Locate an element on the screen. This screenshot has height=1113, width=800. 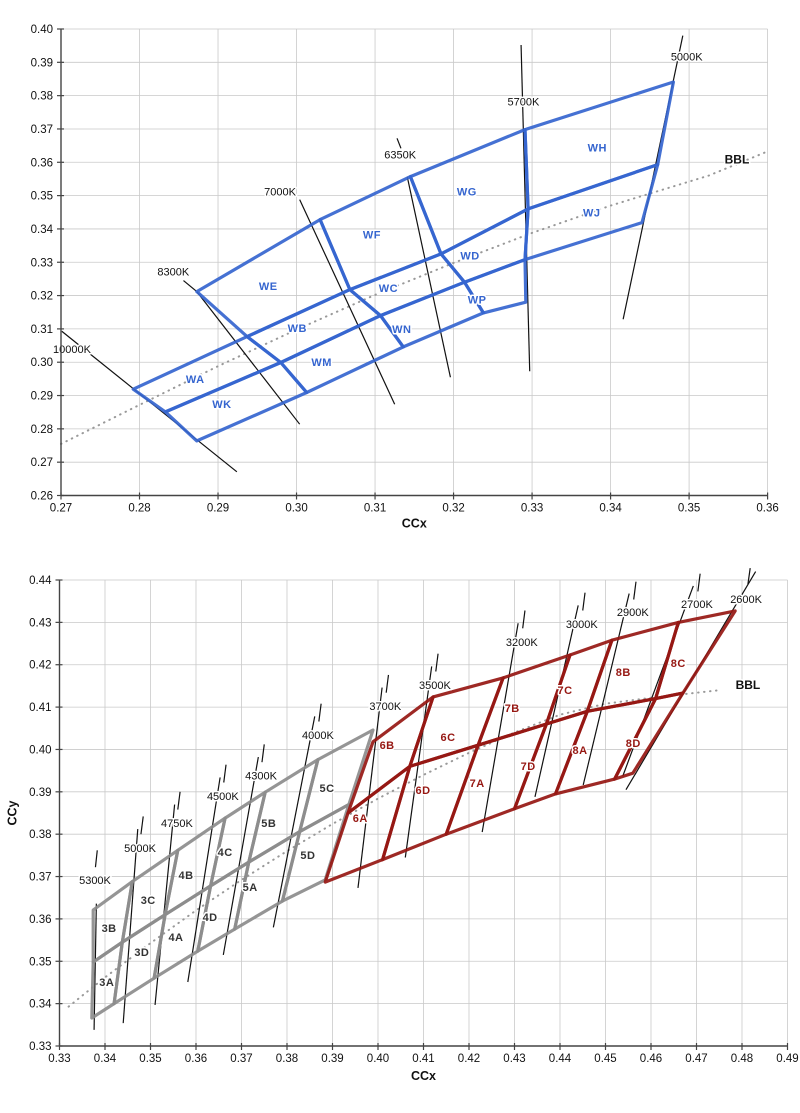
x-tick-label: 0.49 is located at coordinates (787, 1059).